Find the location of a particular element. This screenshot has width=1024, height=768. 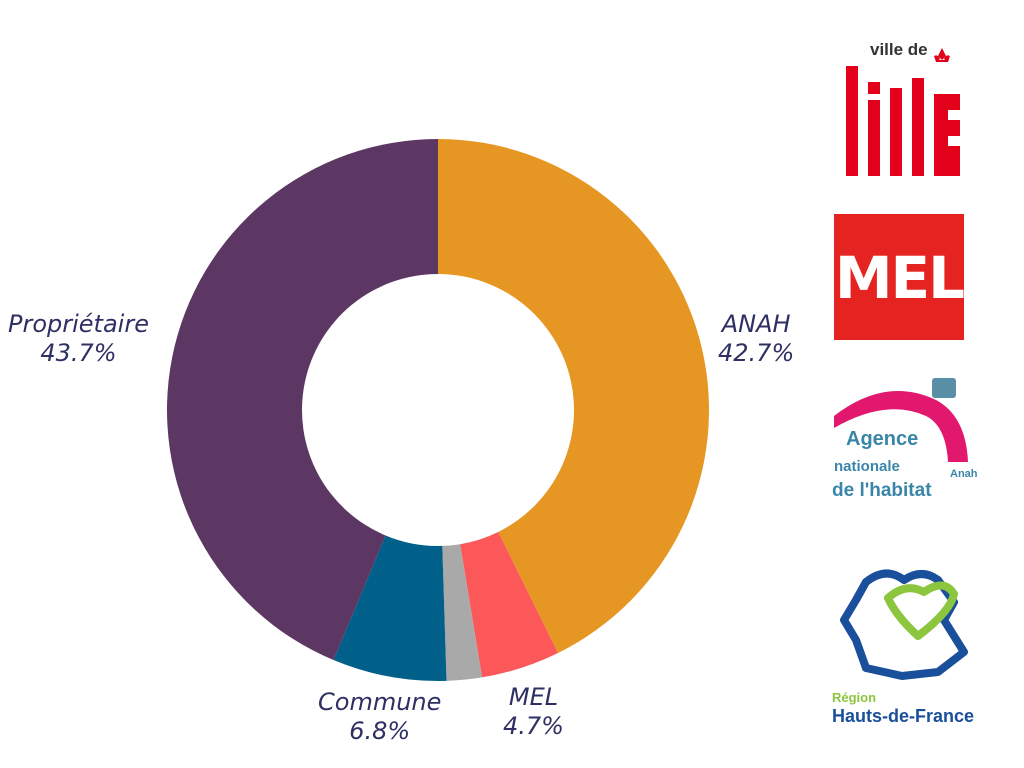

lille-wordmark is located at coordinates (904, 112).